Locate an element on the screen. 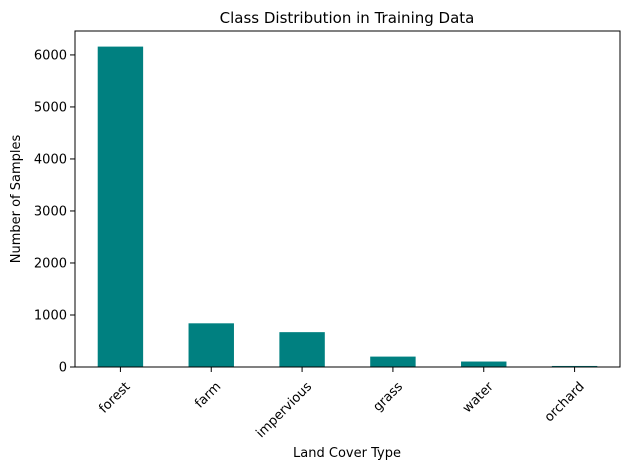  bar-water is located at coordinates (484, 364).